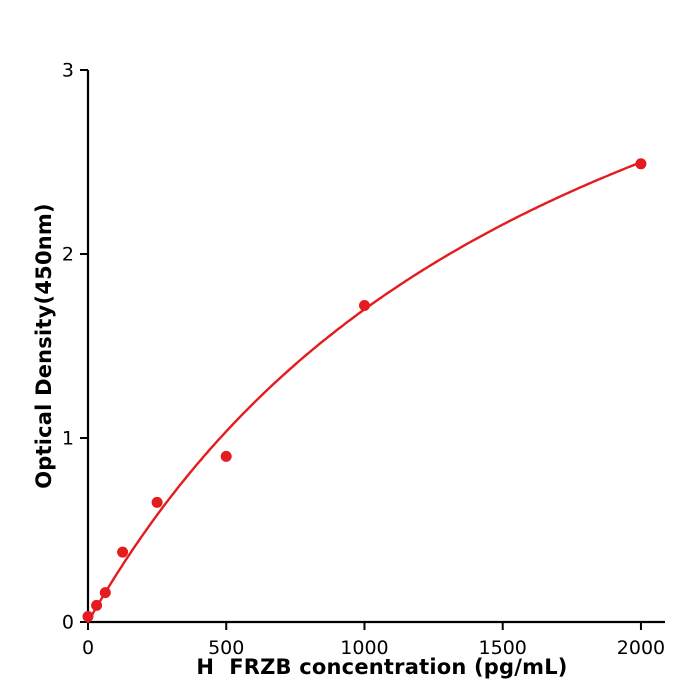 The height and width of the screenshot is (700, 700). What do you see at coordinates (68, 438) in the screenshot?
I see `y-tick-label: 1` at bounding box center [68, 438].